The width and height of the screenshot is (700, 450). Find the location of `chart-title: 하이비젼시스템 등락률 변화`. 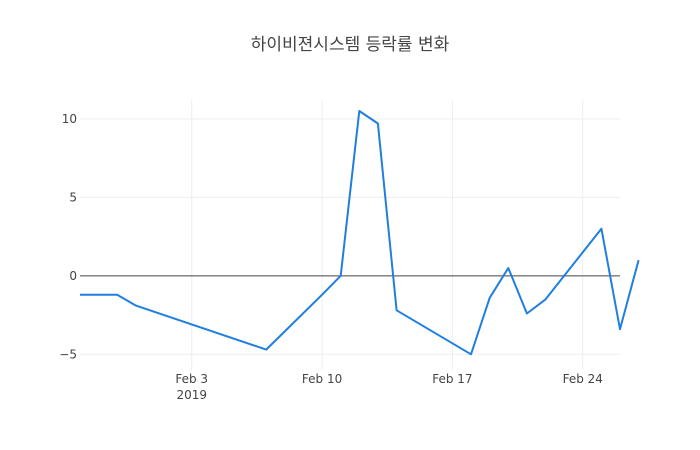

chart-title: 하이비젼시스템 등락률 변화 is located at coordinates (350, 45).